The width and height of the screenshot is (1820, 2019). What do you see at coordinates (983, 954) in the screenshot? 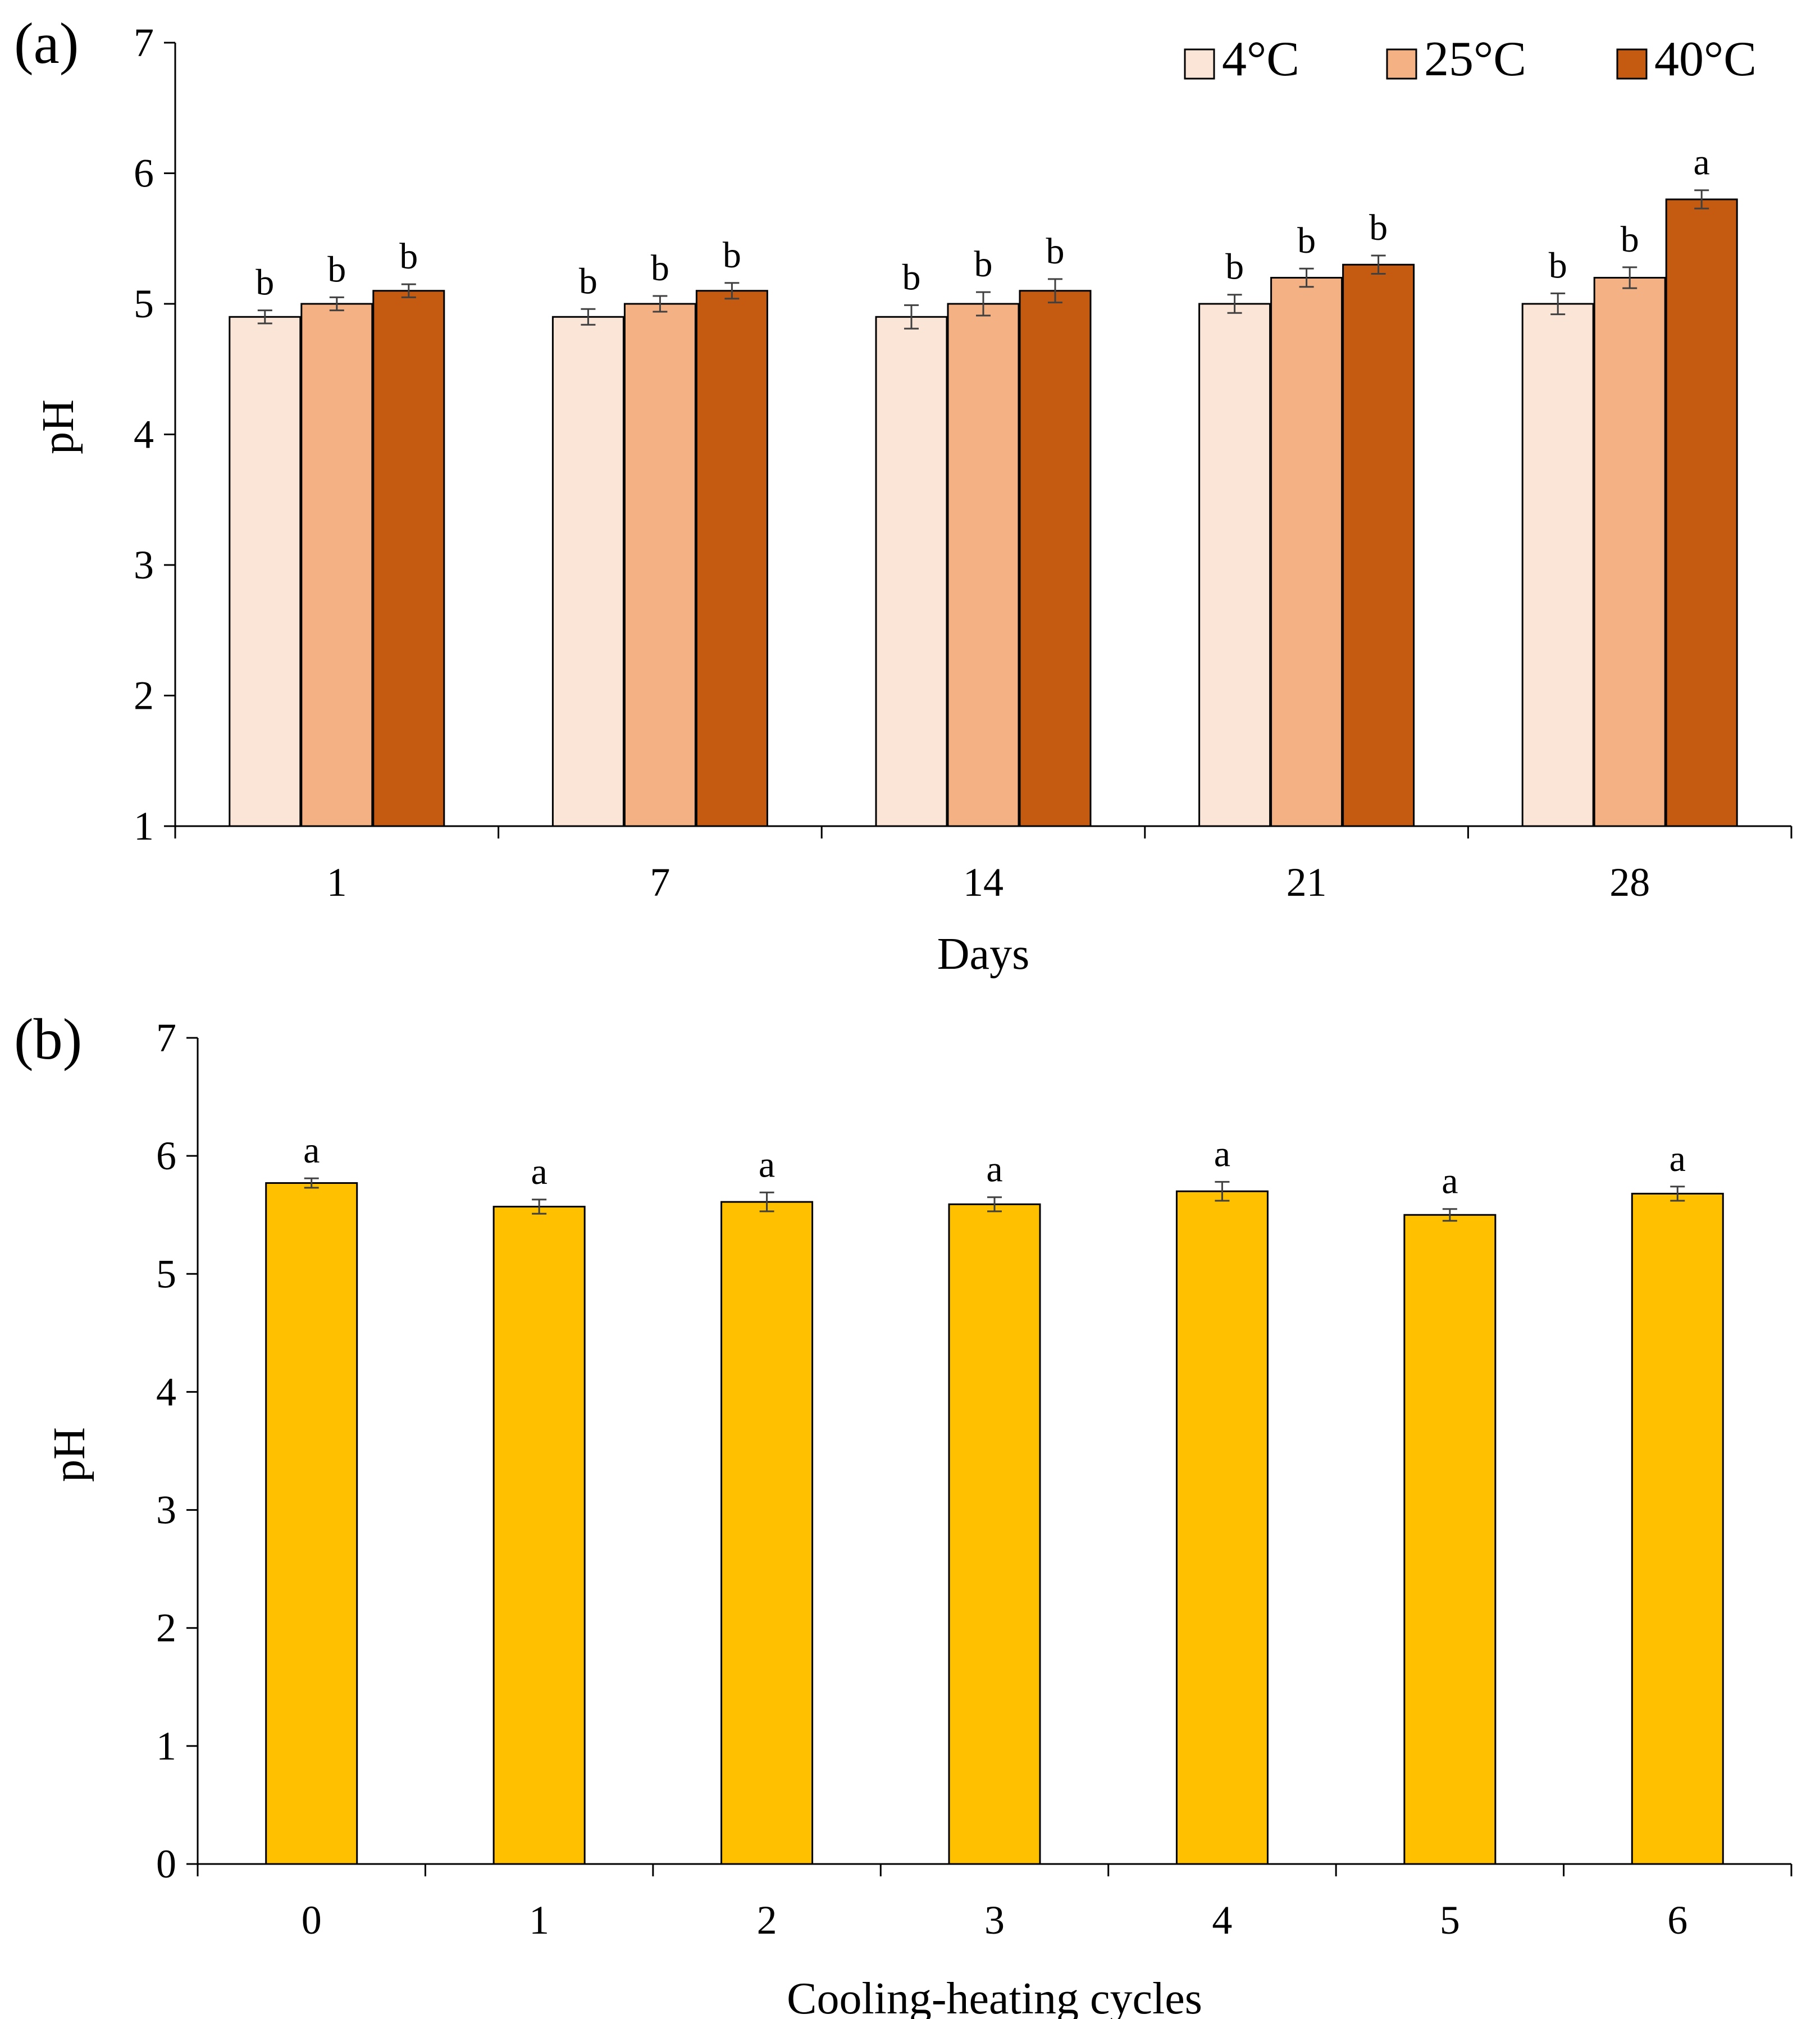
I see `x-axis-title: Days` at bounding box center [983, 954].